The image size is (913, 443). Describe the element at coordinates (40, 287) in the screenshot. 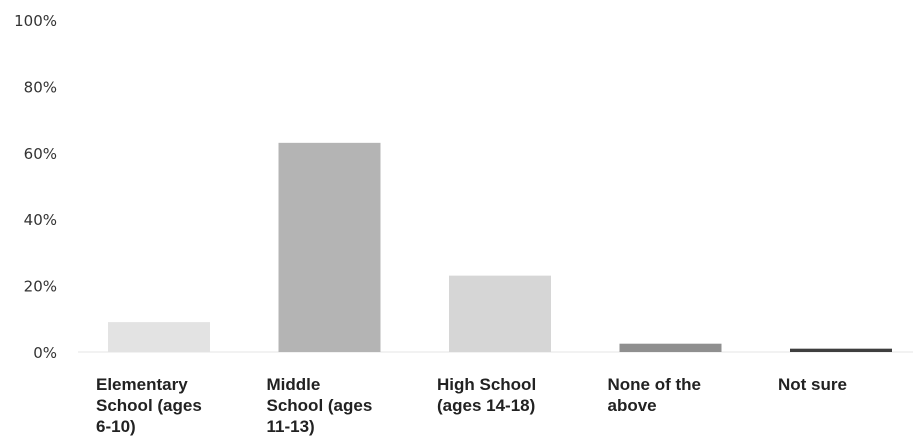

I see `y-tick-label: 20%` at that location.